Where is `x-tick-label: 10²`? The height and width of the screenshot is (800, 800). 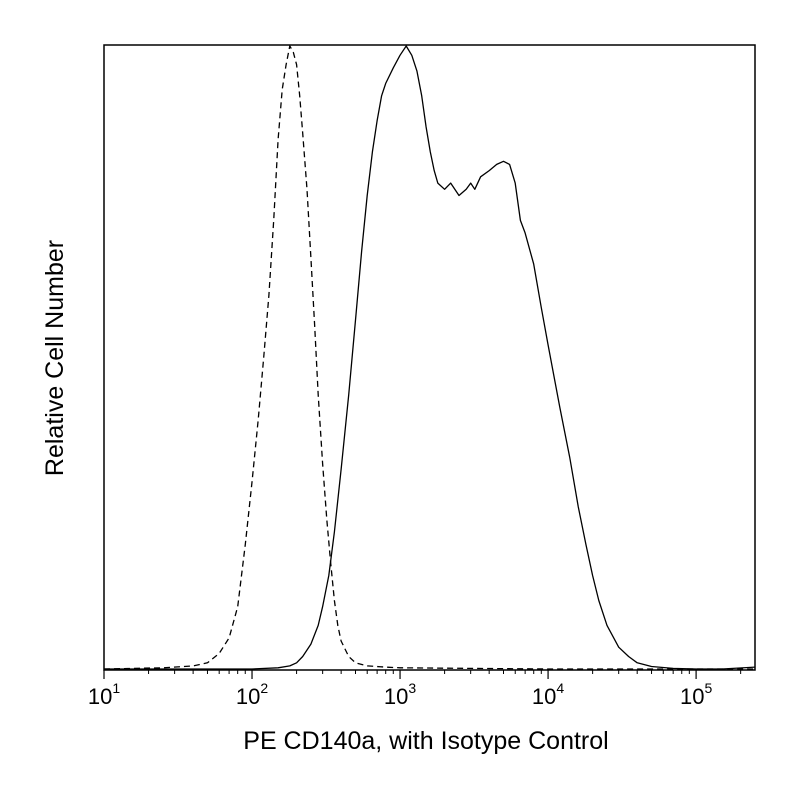 x-tick-label: 10² is located at coordinates (252, 694).